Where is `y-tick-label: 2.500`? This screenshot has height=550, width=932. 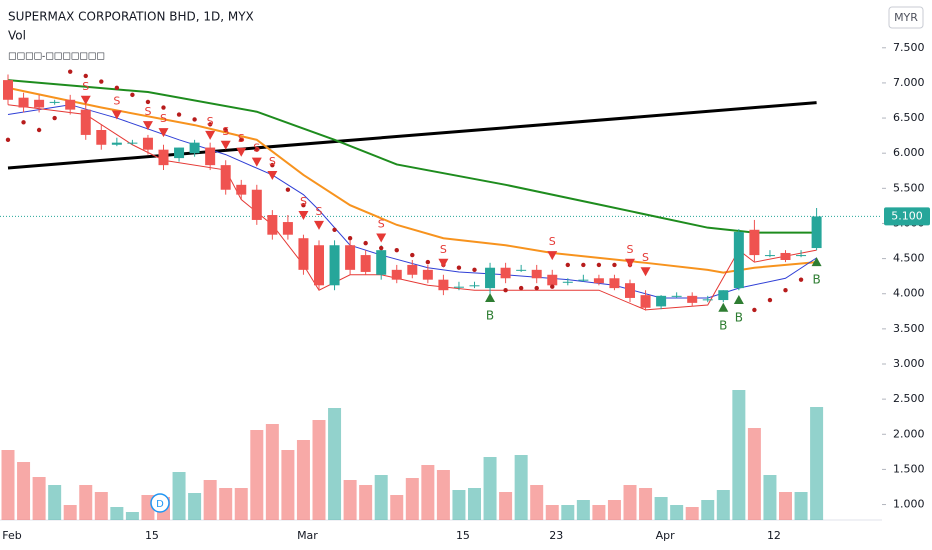 y-tick-label: 2.500 is located at coordinates (909, 398).